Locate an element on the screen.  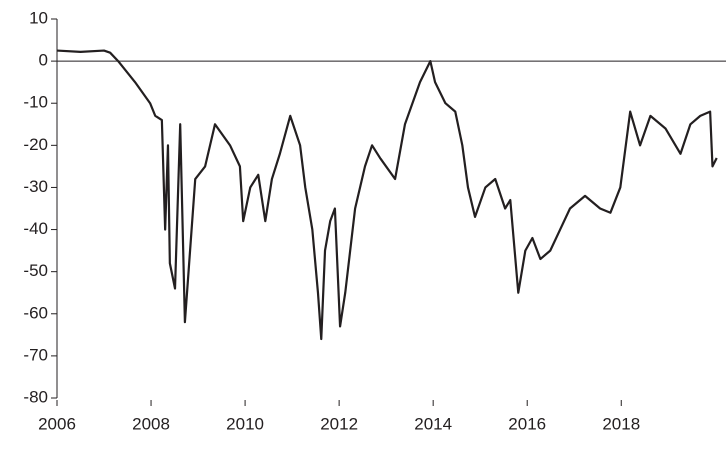
x-tick-label: 2010 is located at coordinates (245, 423).